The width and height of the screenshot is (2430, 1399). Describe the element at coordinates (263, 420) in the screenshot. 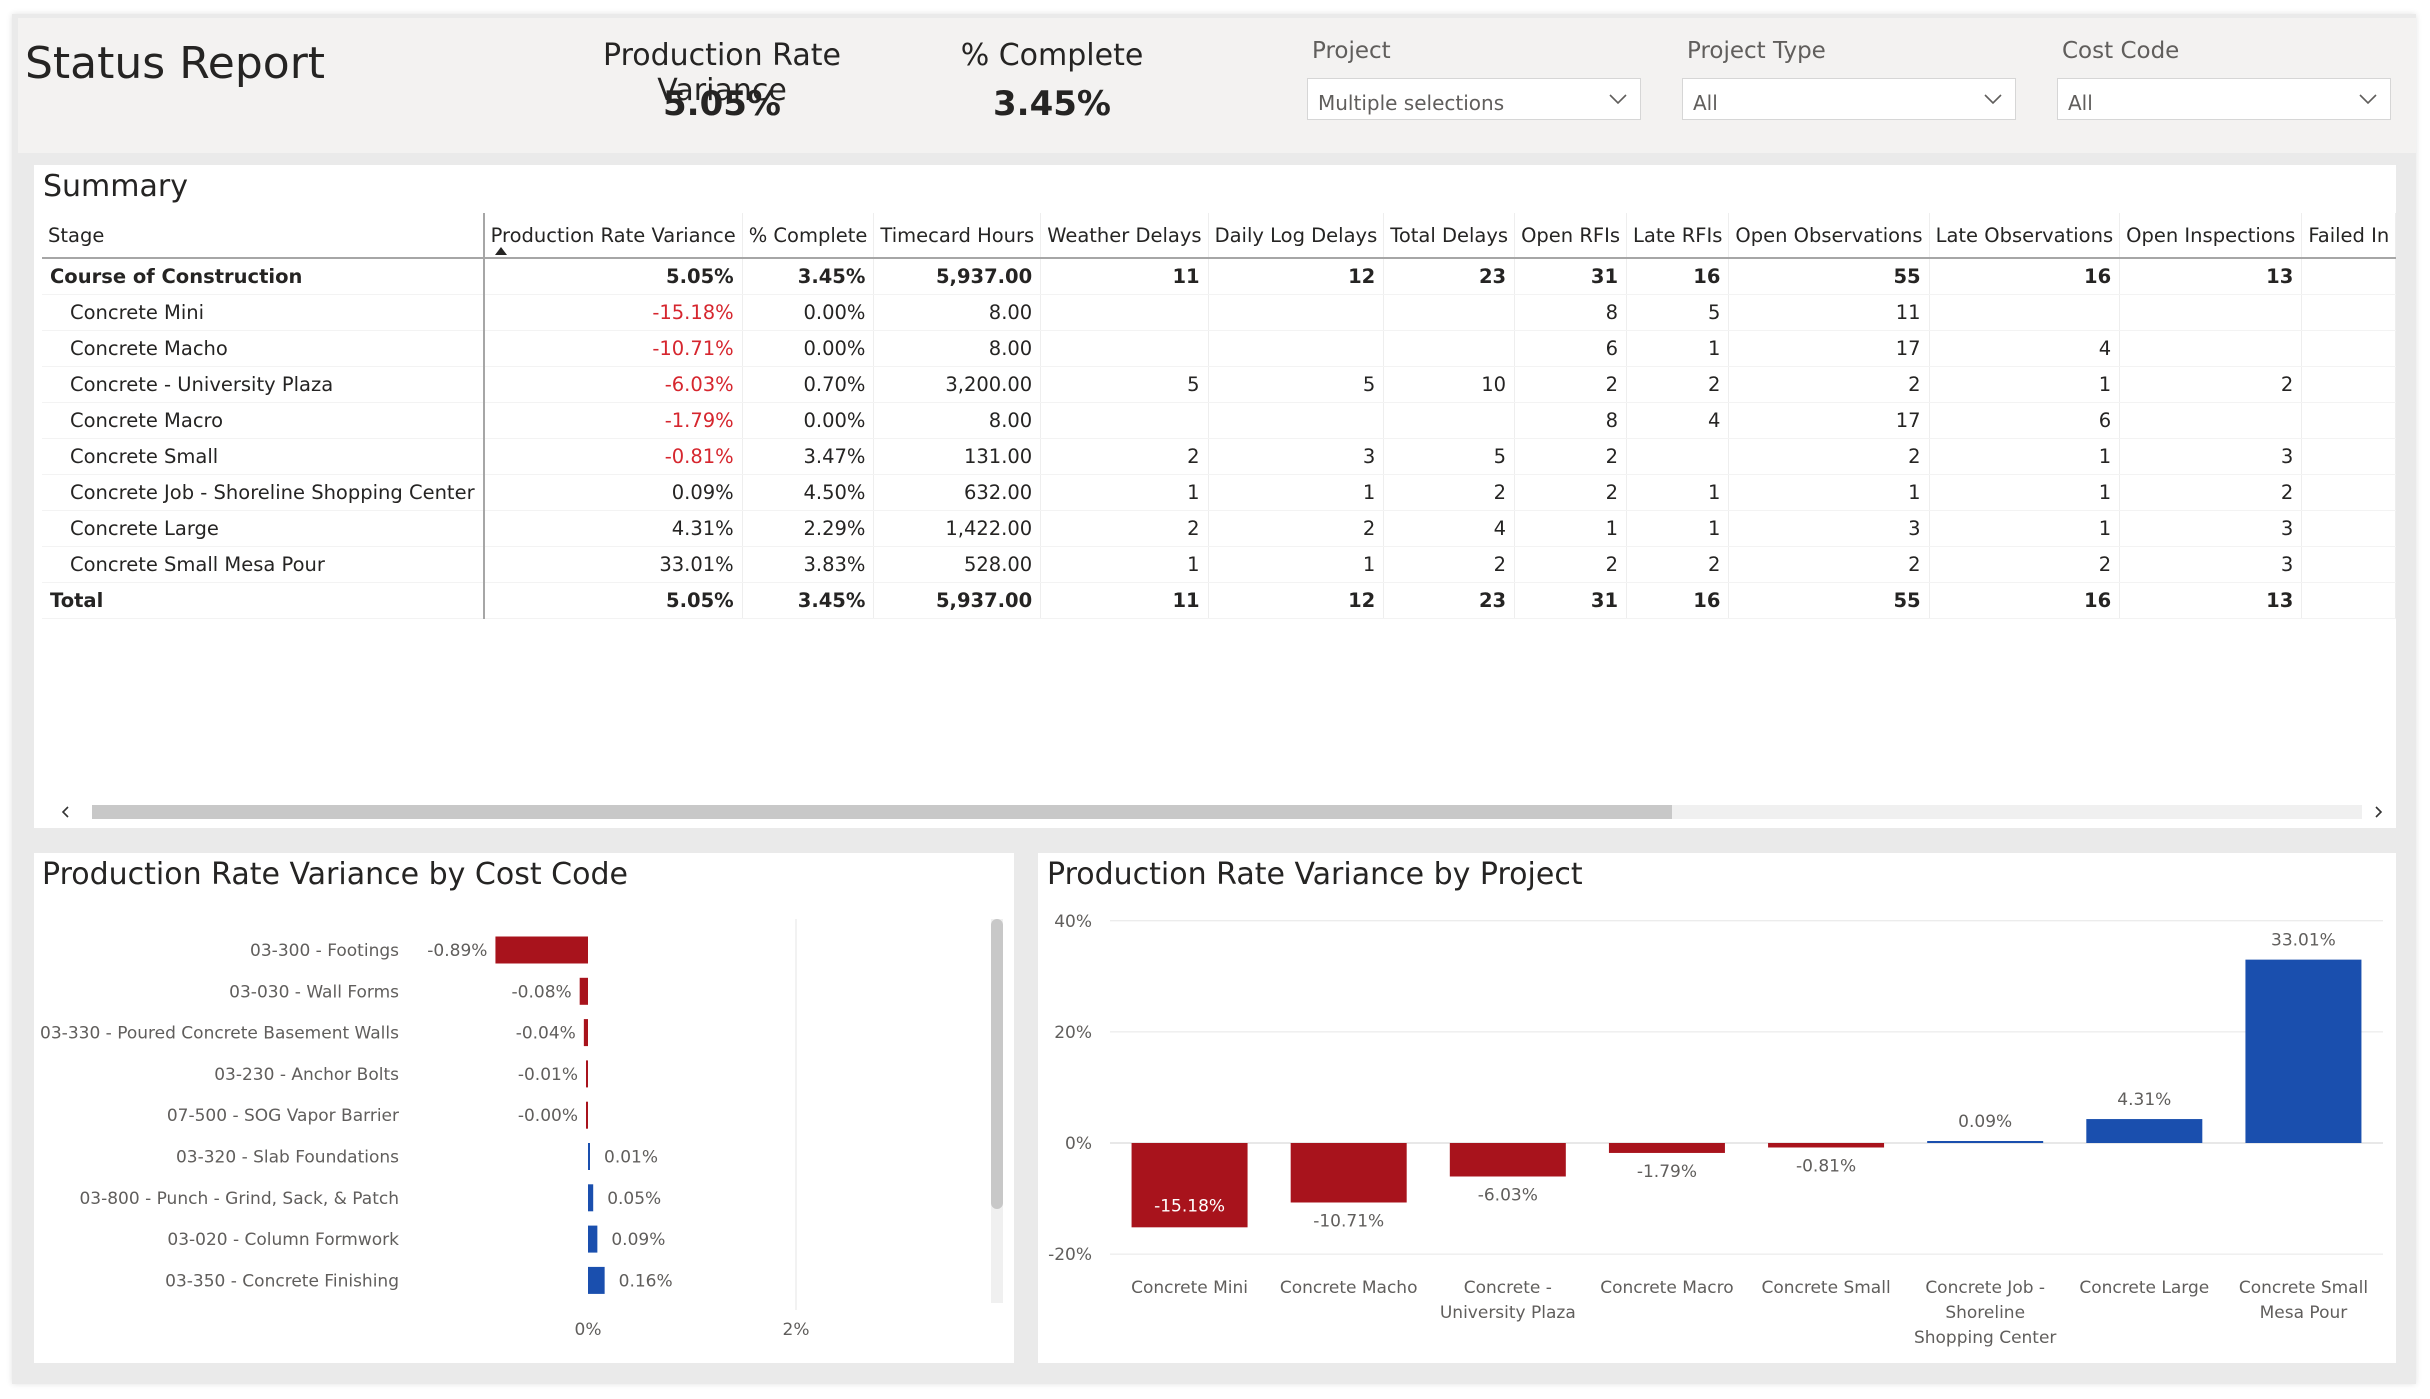

I see `table-cell-stage: Concrete Macro` at that location.